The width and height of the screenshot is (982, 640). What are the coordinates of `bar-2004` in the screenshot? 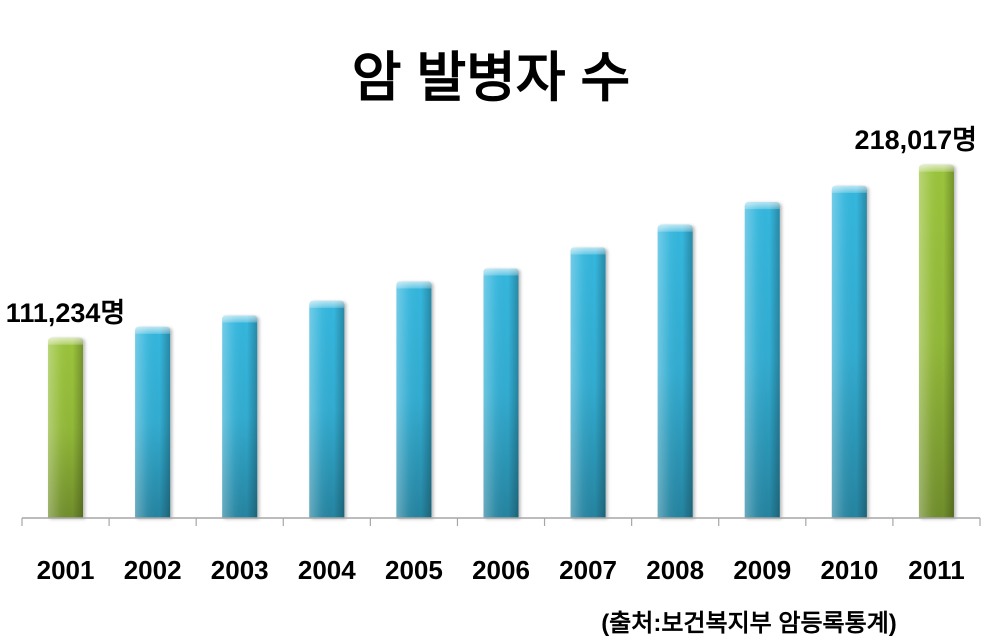 It's located at (327, 409).